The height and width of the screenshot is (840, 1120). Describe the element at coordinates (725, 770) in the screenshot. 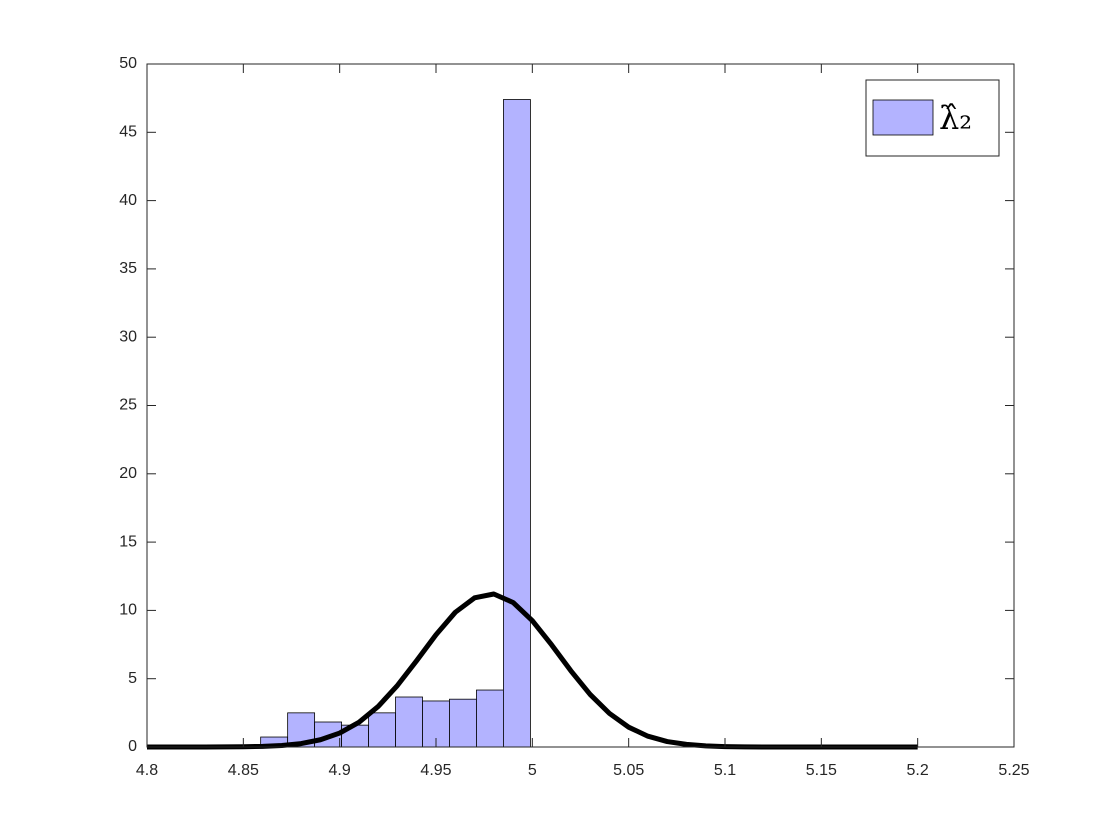

I see `x-tick-label: 5.1` at that location.